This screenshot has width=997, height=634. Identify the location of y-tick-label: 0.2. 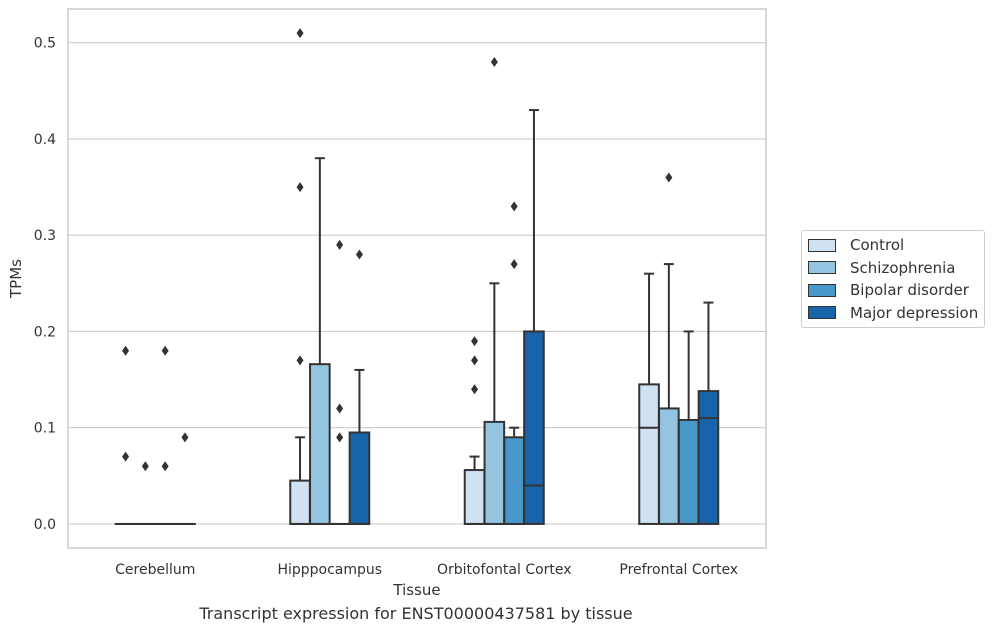
(45, 332).